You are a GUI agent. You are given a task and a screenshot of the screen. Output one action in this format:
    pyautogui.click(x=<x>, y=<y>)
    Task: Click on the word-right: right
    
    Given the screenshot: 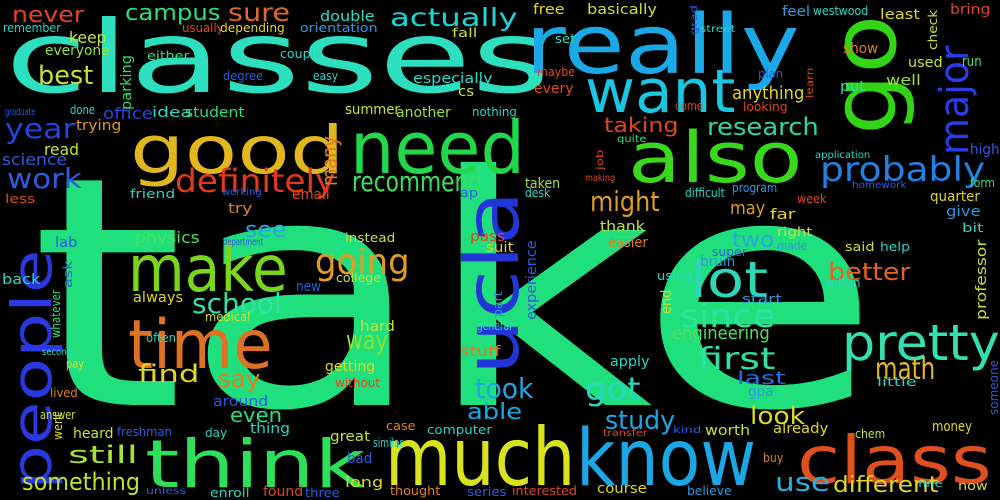 What is the action you would take?
    pyautogui.click(x=795, y=232)
    